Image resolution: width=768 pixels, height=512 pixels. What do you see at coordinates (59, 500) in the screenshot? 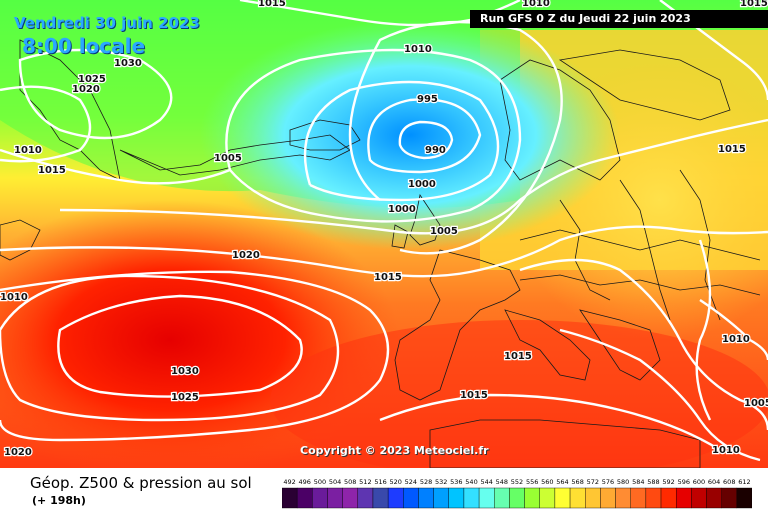
I see `forecast-offset: (+ 198h)` at bounding box center [59, 500].